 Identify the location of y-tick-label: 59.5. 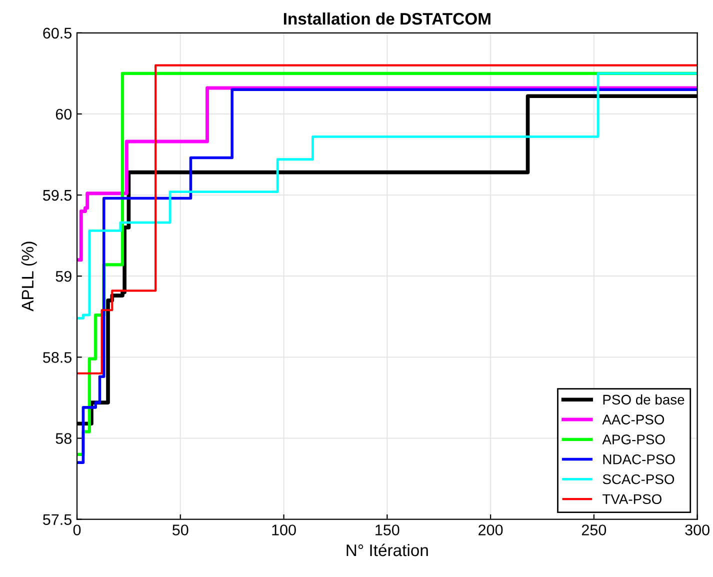
(57, 195).